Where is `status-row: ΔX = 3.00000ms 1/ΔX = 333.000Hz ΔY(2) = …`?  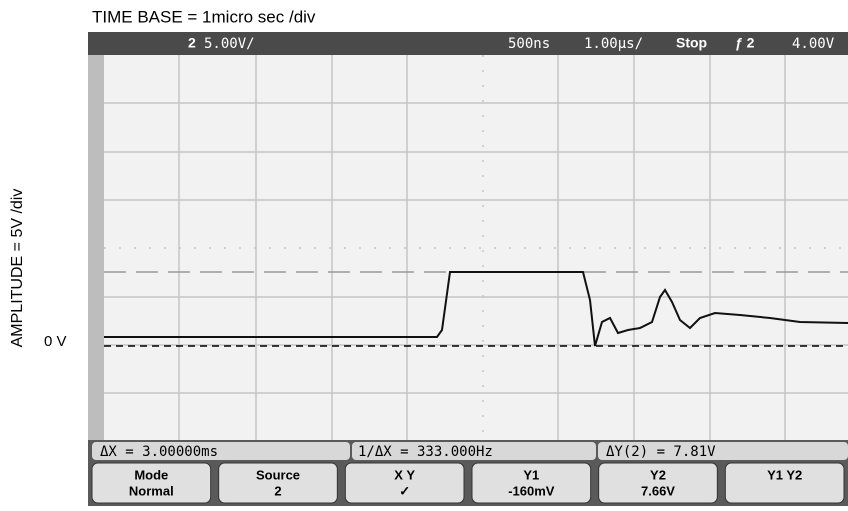 status-row: ΔX = 3.00000ms 1/ΔX = 333.000Hz ΔY(2) = … is located at coordinates (470, 451).